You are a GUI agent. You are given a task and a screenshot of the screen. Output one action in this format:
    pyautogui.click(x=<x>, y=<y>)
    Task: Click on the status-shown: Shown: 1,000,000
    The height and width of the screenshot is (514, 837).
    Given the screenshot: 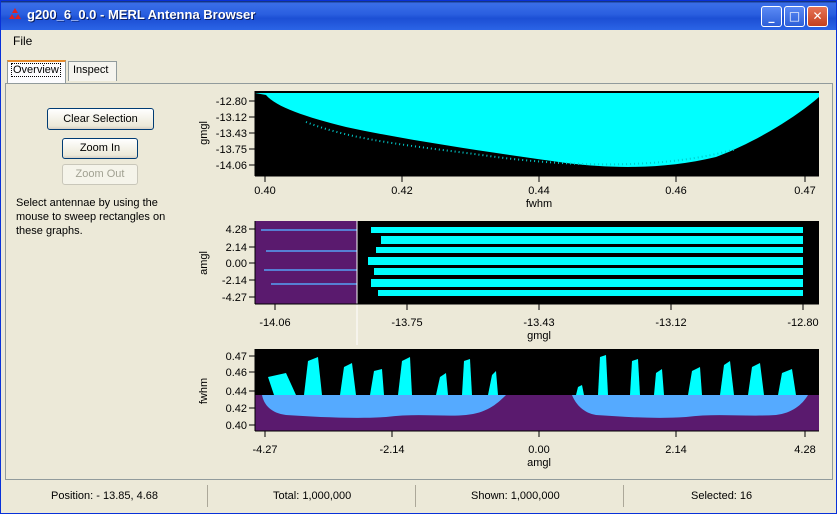 What is the action you would take?
    pyautogui.click(x=515, y=496)
    